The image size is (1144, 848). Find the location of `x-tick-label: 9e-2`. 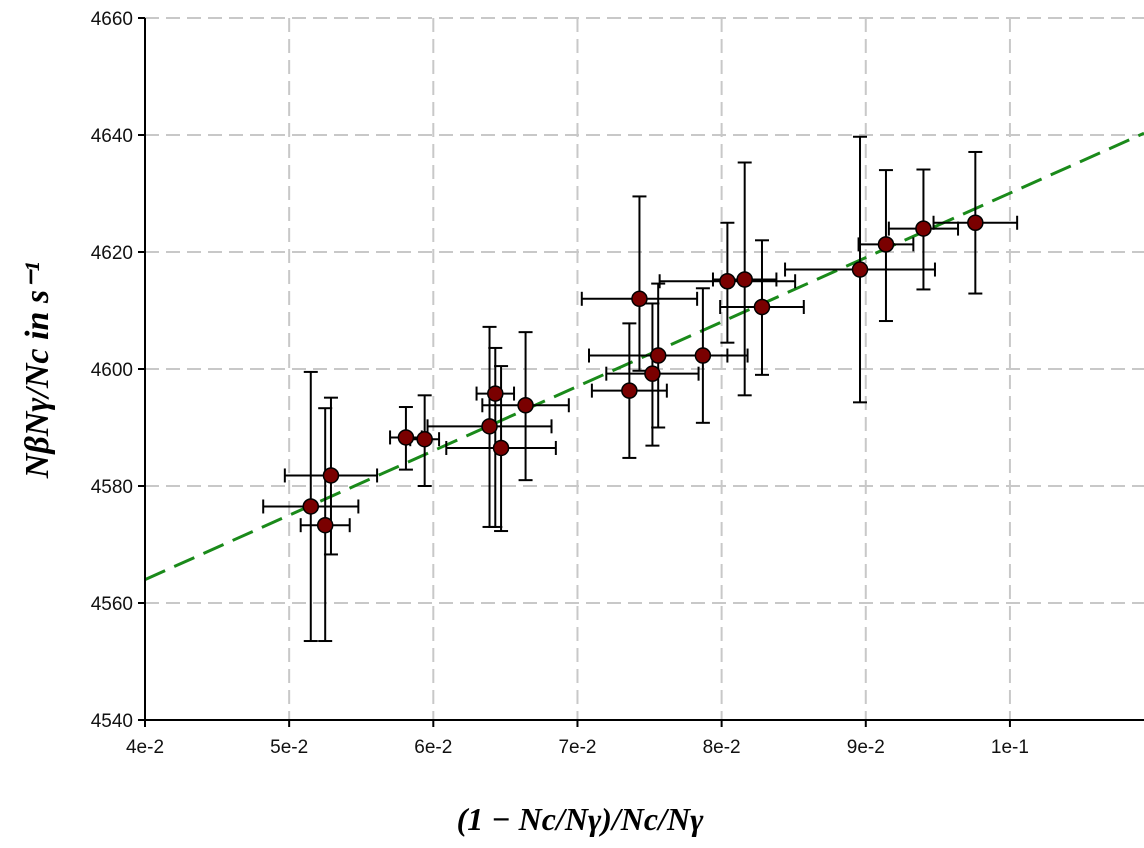

x-tick-label: 9e-2 is located at coordinates (866, 747).